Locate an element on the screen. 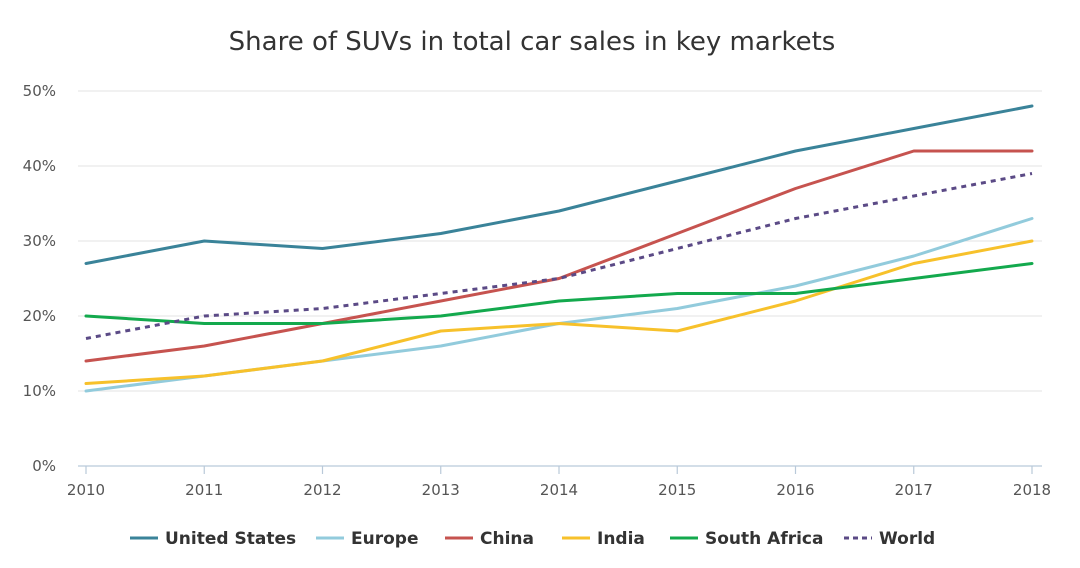 The width and height of the screenshot is (1080, 568). y-tick-label: 40% is located at coordinates (39, 166).